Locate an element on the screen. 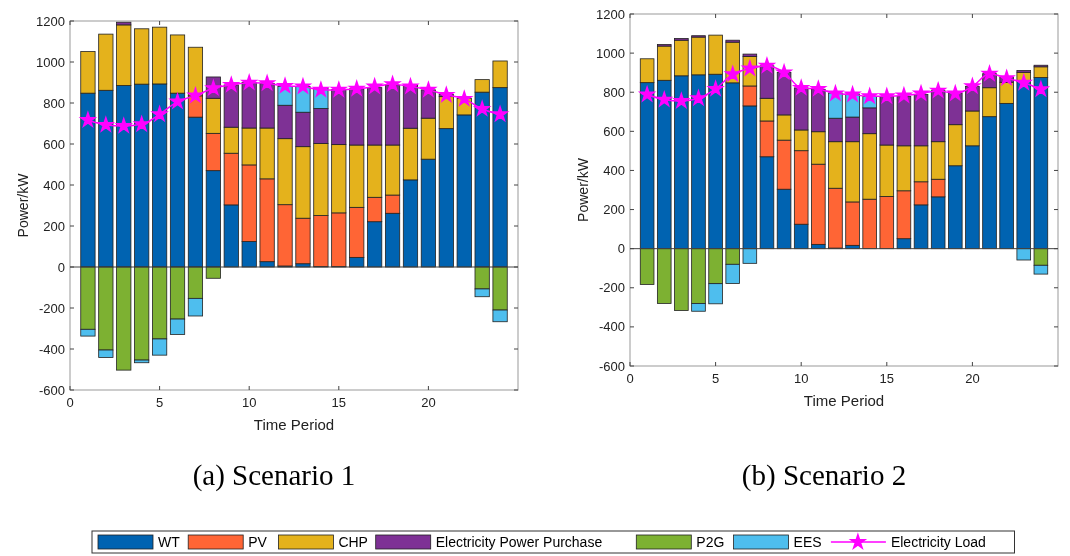 Image resolution: width=1070 pixels, height=556 pixels. legend-label: P2G is located at coordinates (710, 541).